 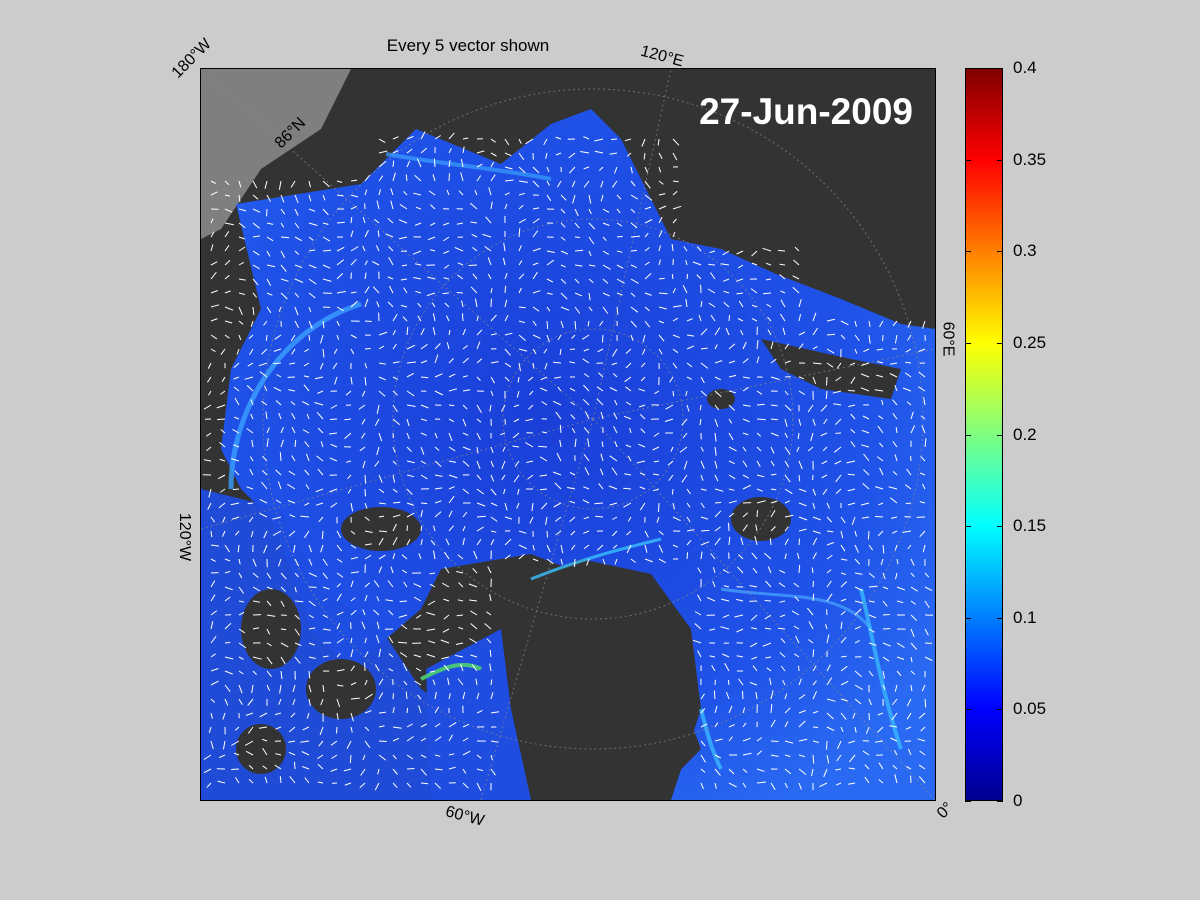 What do you see at coordinates (806, 111) in the screenshot?
I see `date-label: 27-Jun-2009` at bounding box center [806, 111].